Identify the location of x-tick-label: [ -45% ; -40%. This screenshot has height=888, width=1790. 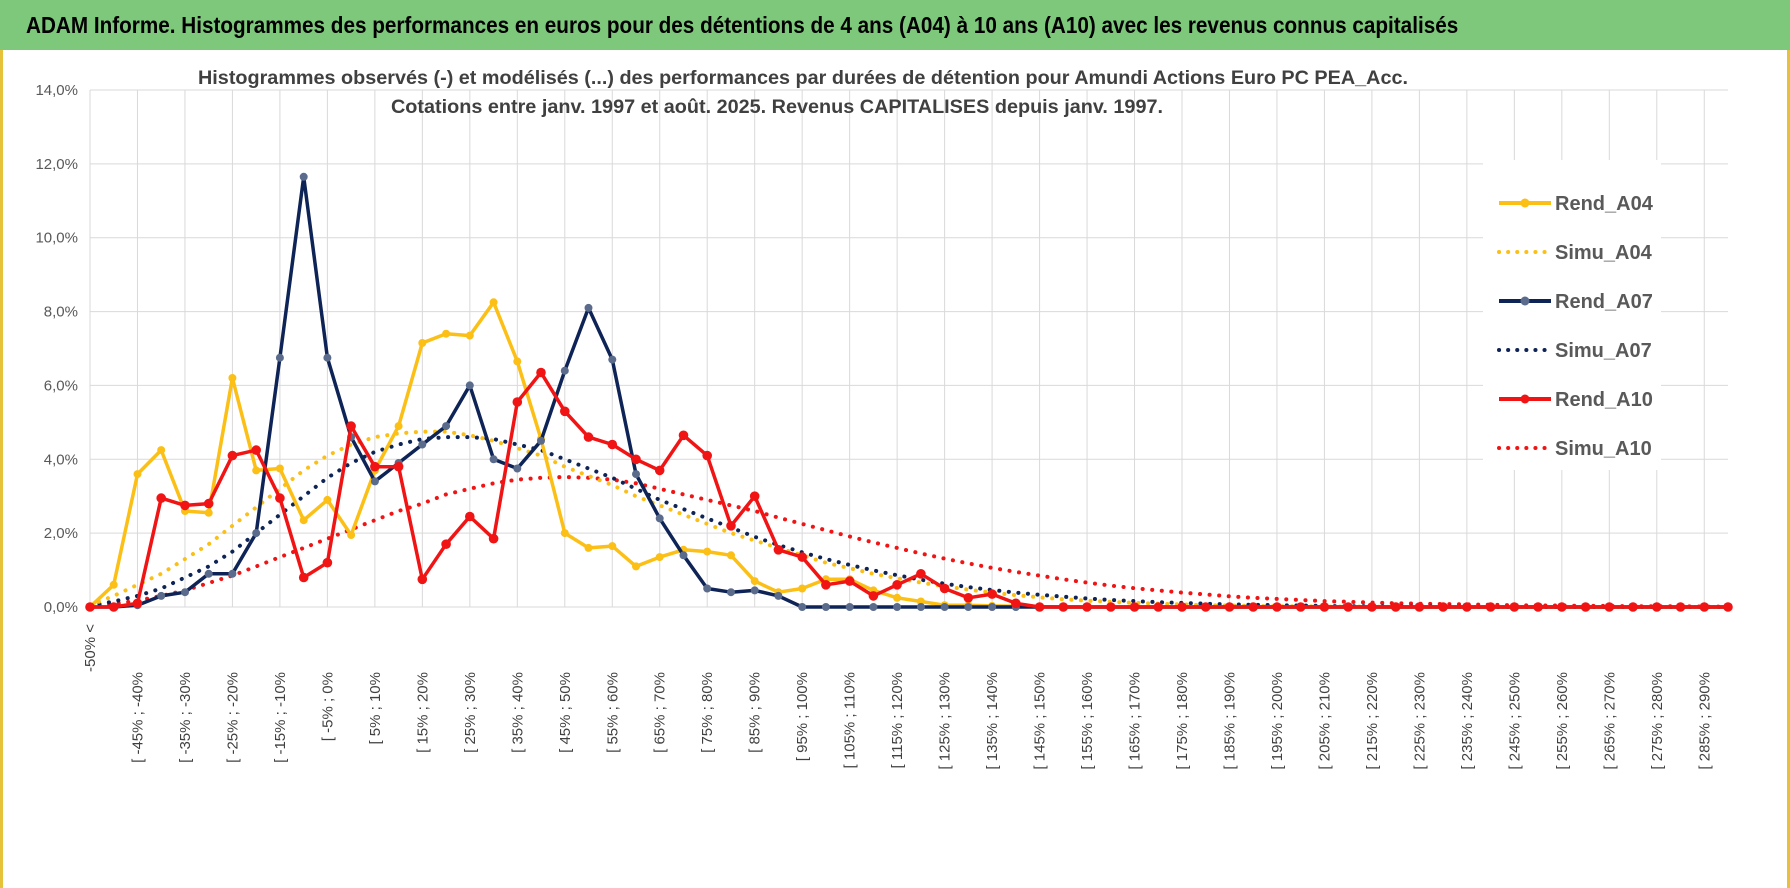
(137, 717).